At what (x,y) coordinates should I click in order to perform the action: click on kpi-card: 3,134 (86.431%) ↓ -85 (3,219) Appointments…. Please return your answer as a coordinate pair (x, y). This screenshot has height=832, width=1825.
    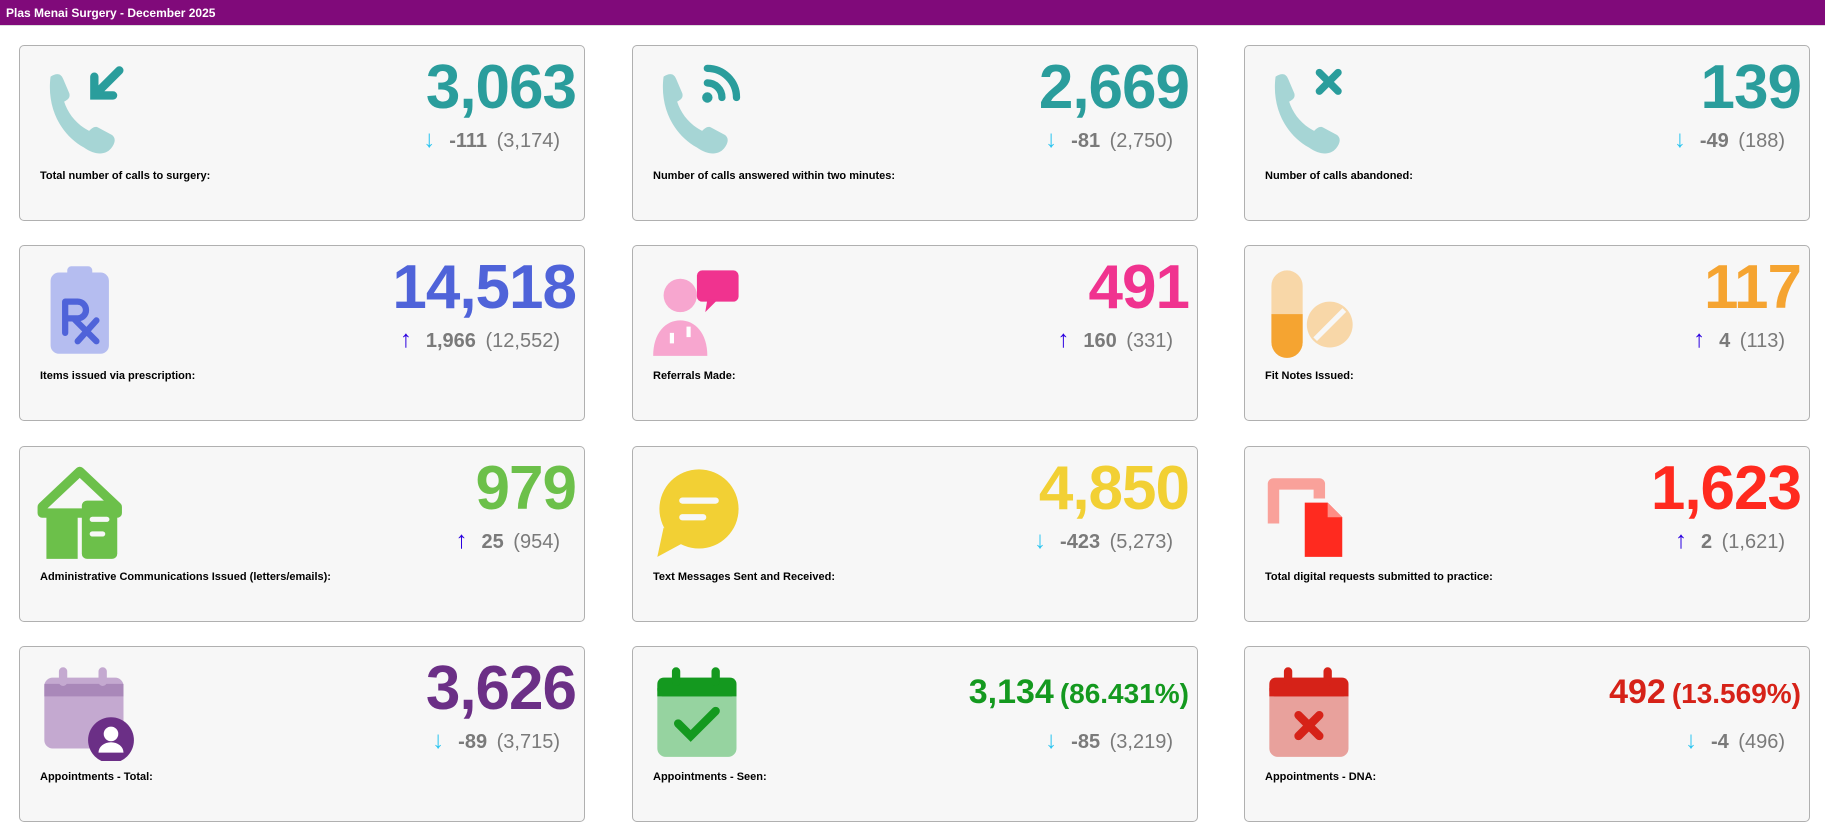
    Looking at the image, I should click on (915, 734).